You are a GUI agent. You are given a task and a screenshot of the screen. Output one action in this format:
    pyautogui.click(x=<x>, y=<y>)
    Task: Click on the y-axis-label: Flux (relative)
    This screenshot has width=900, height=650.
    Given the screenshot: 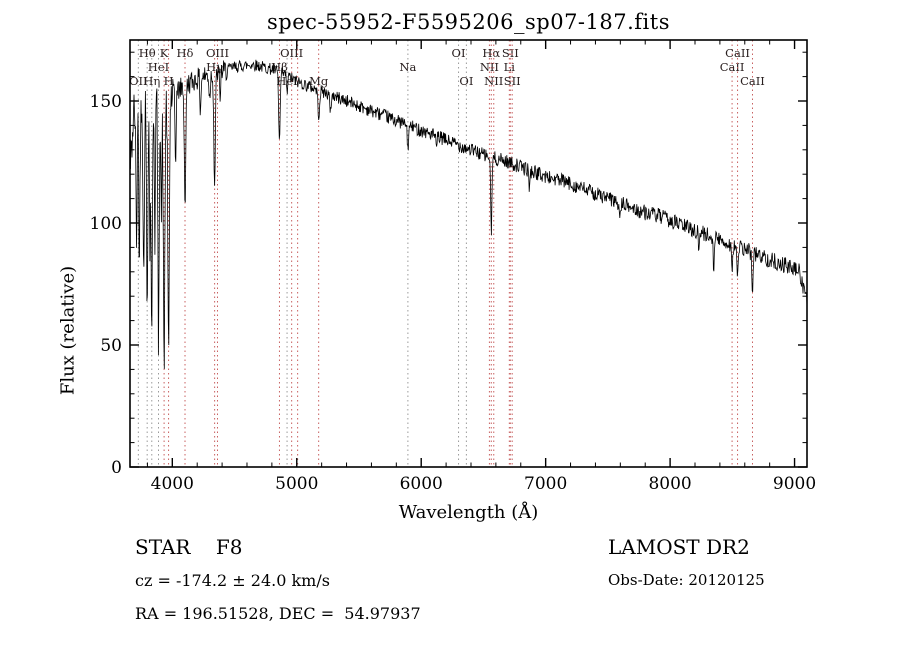 What is the action you would take?
    pyautogui.click(x=68, y=330)
    